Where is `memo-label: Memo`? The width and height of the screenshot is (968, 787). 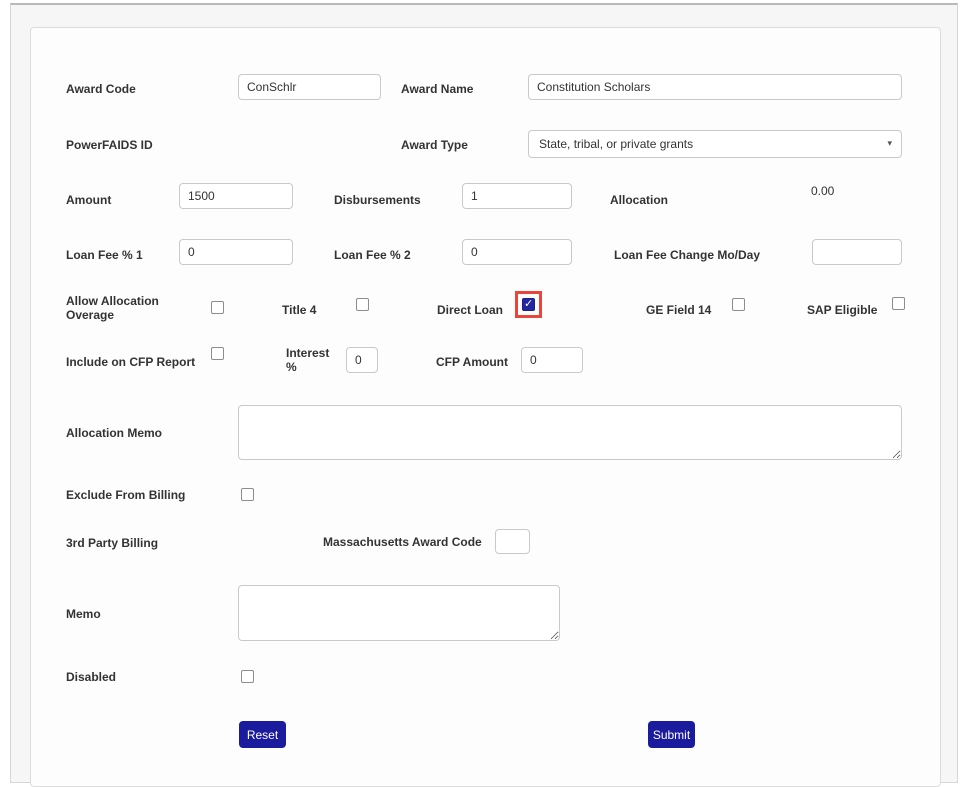 memo-label: Memo is located at coordinates (83, 614).